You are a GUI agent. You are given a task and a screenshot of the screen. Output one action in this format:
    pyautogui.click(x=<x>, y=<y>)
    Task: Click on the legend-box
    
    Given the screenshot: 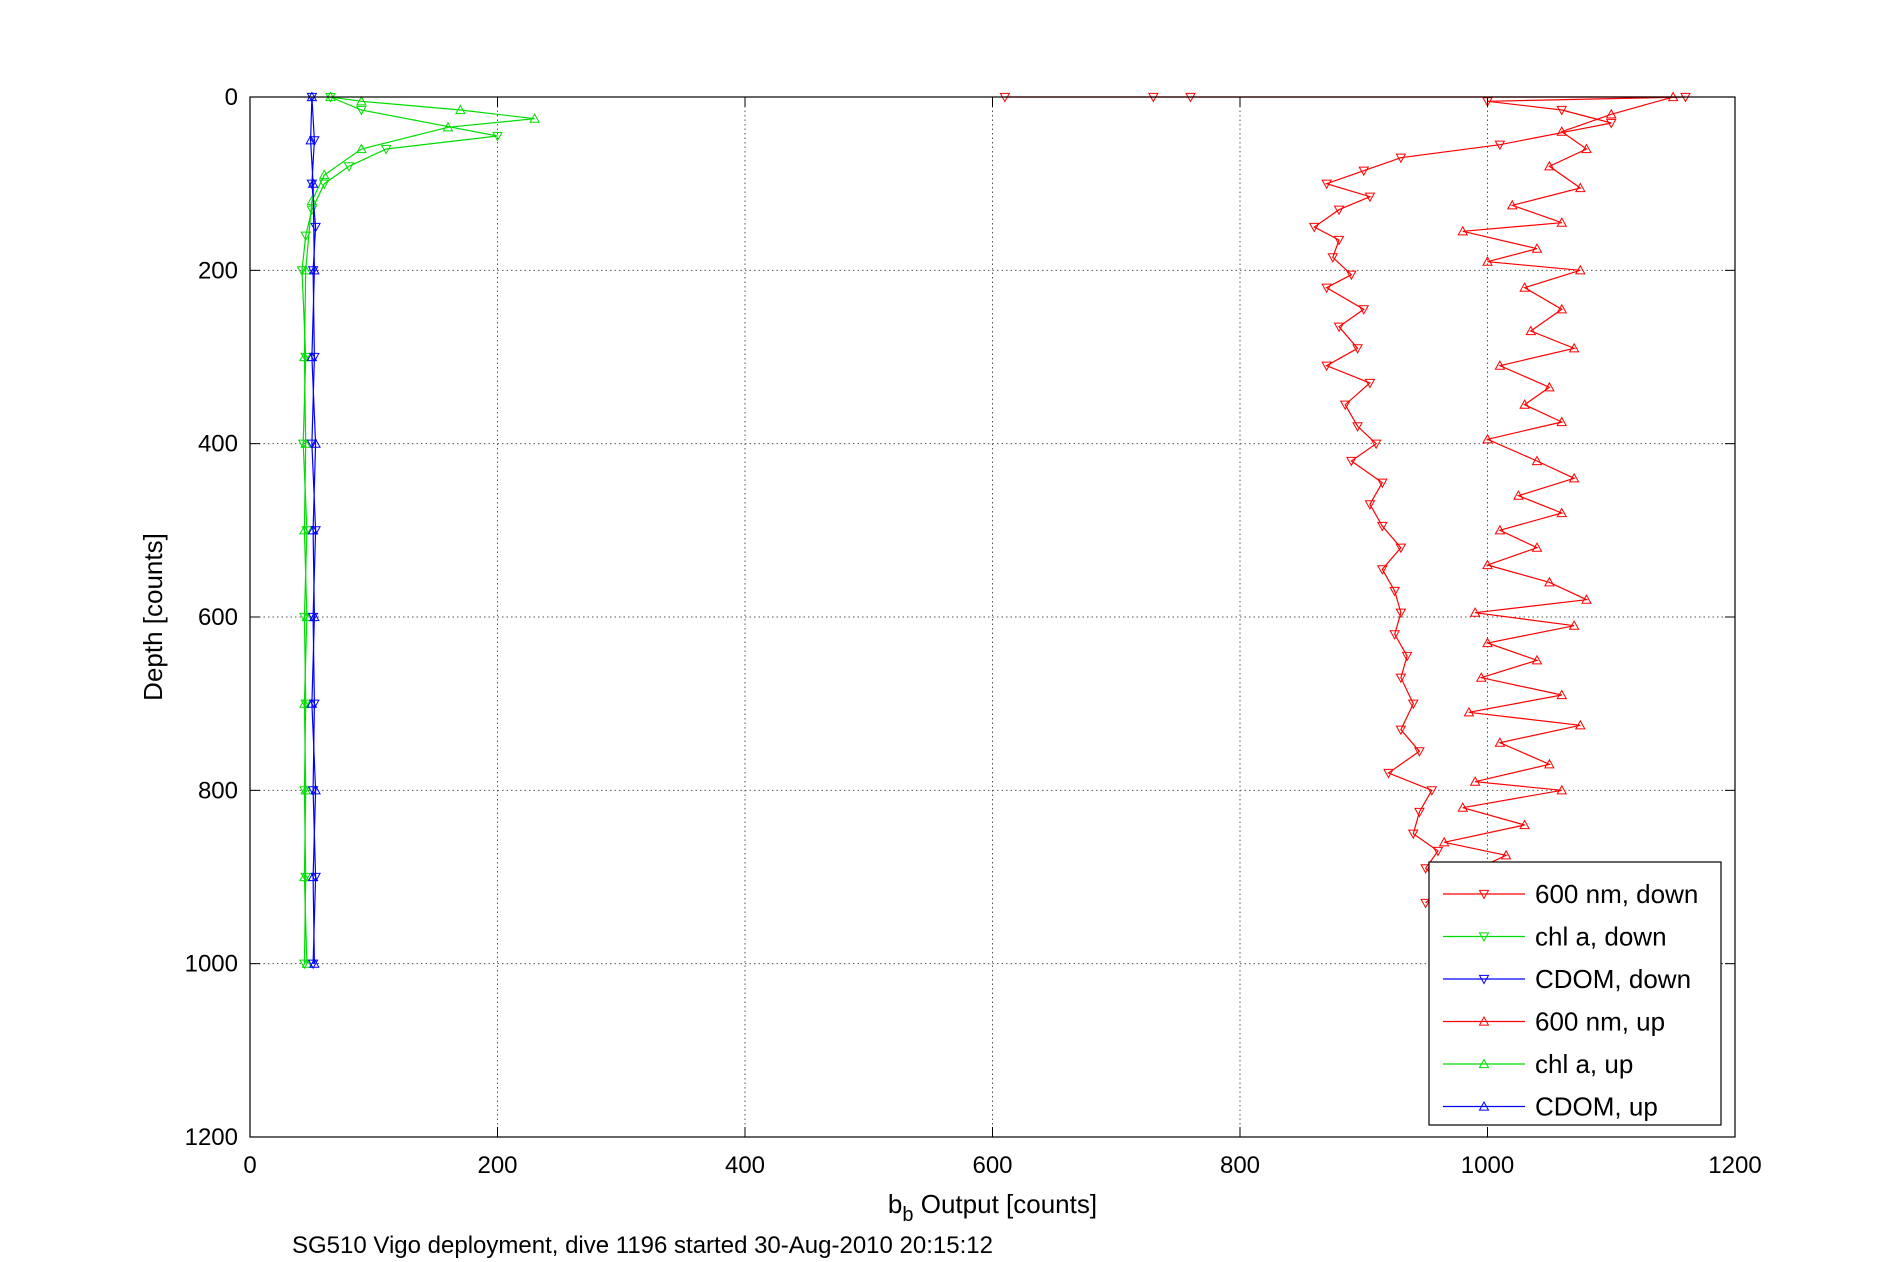 What is the action you would take?
    pyautogui.click(x=1575, y=993)
    